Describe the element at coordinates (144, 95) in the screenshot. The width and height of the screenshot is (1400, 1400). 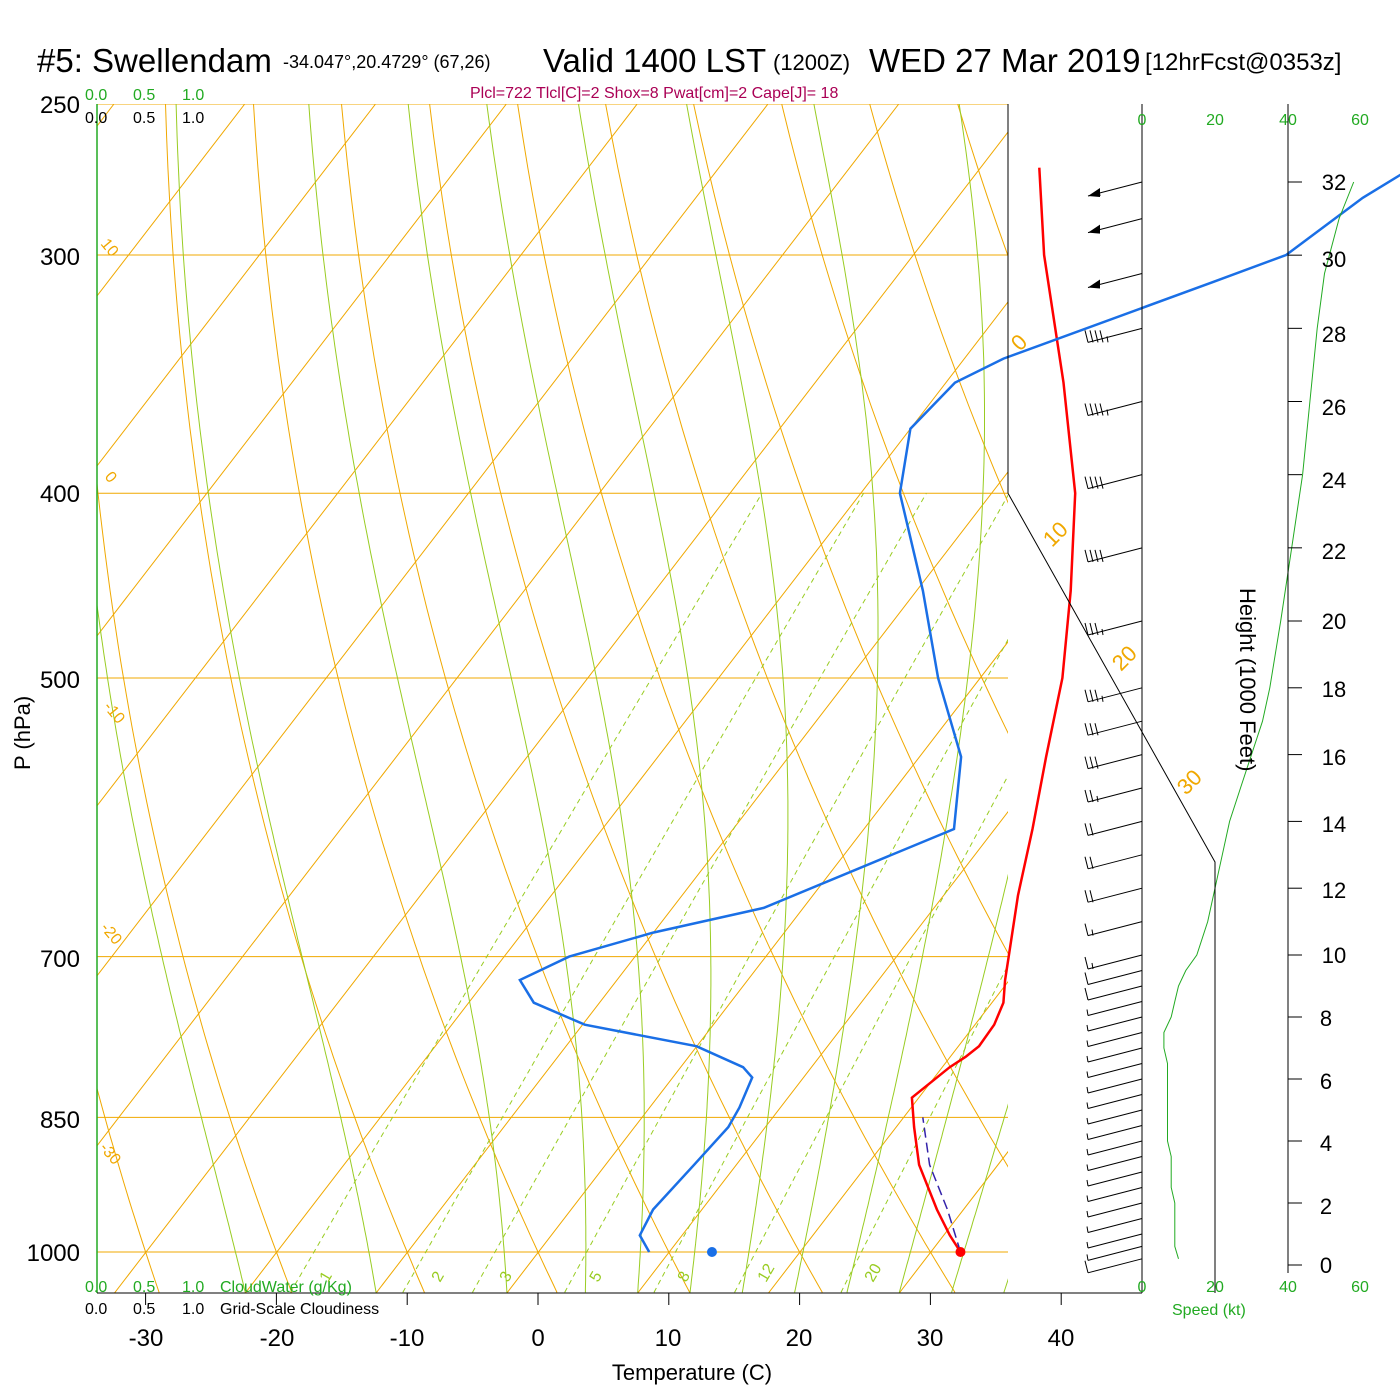
I see `cloud-scale-top-green: 0.5` at that location.